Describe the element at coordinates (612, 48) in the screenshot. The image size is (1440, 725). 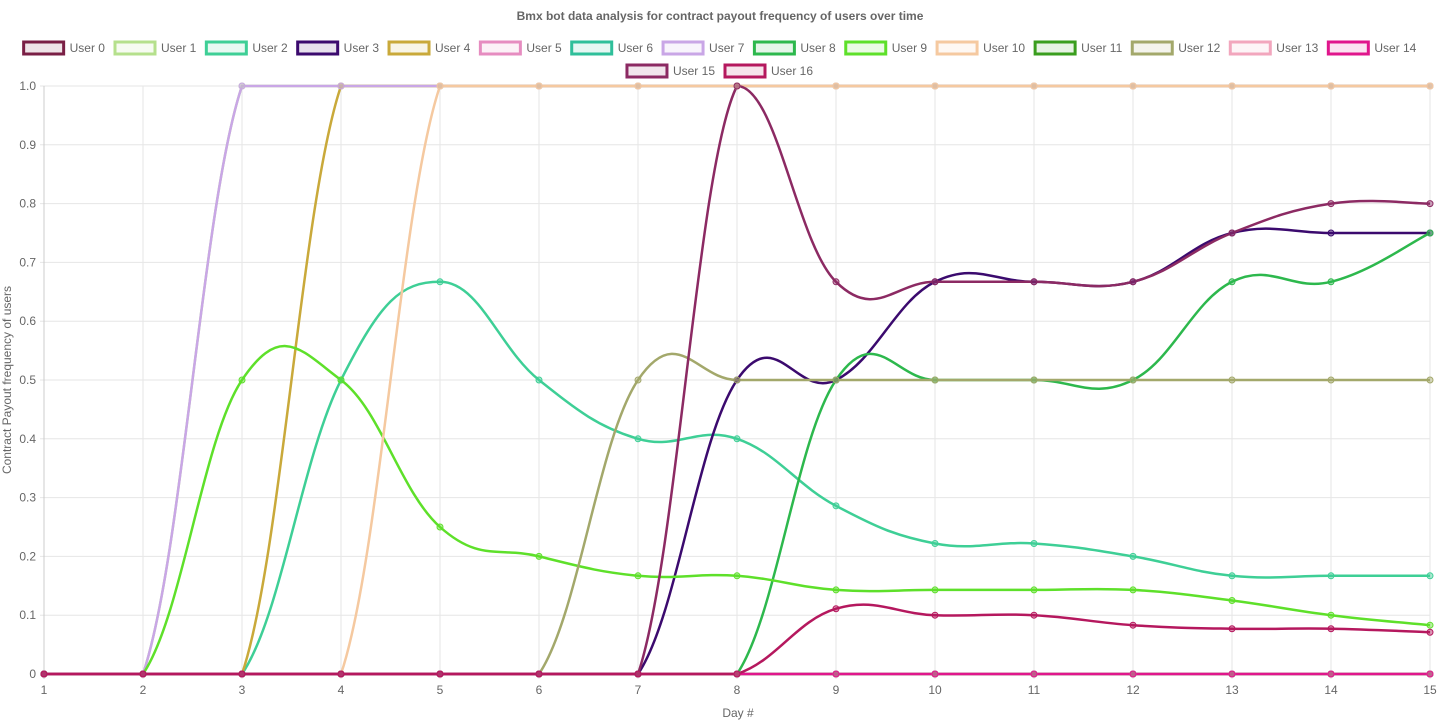
I see `legend-item-user-6: User 6` at that location.